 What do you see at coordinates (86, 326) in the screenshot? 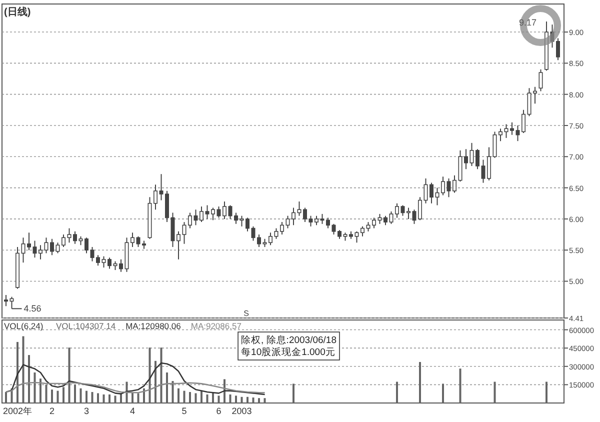
I see `text: VOL:104307.14` at bounding box center [86, 326].